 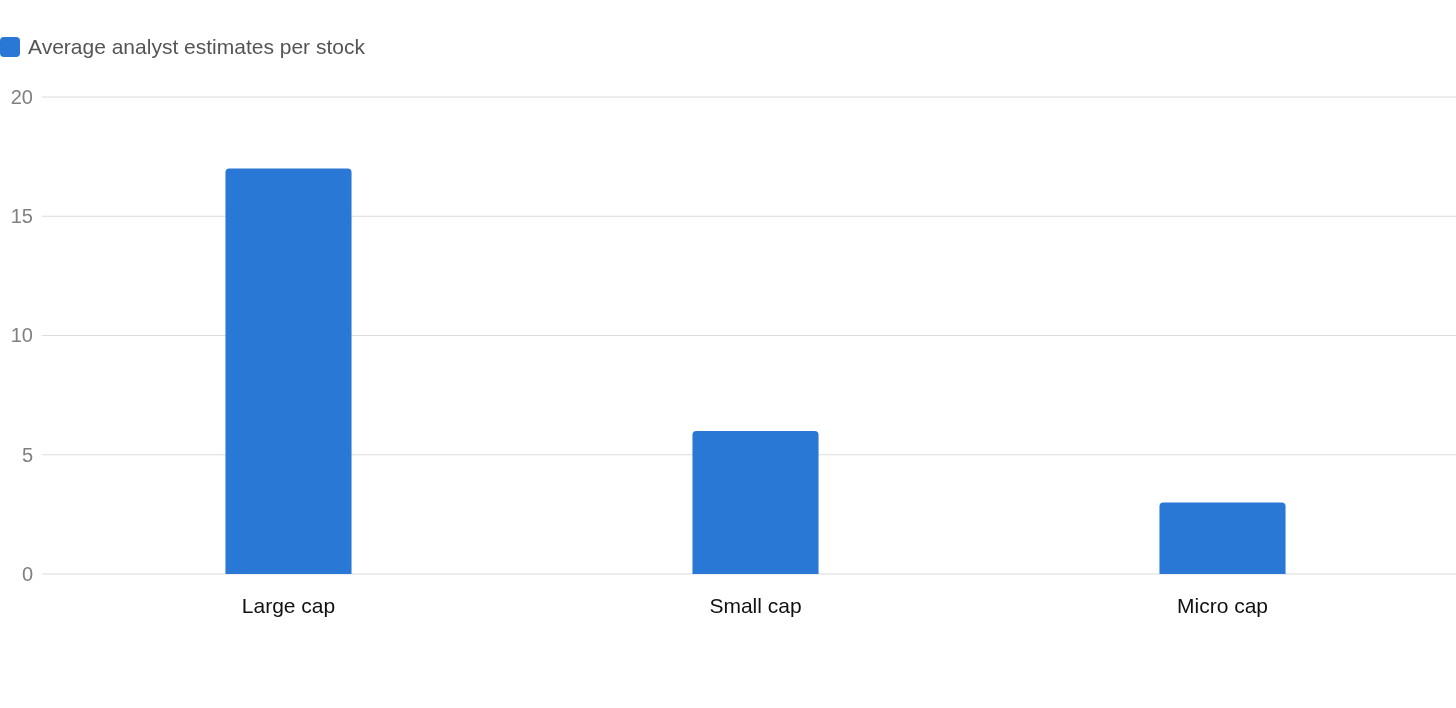 What do you see at coordinates (21, 335) in the screenshot?
I see `y-tick-label: 10` at bounding box center [21, 335].